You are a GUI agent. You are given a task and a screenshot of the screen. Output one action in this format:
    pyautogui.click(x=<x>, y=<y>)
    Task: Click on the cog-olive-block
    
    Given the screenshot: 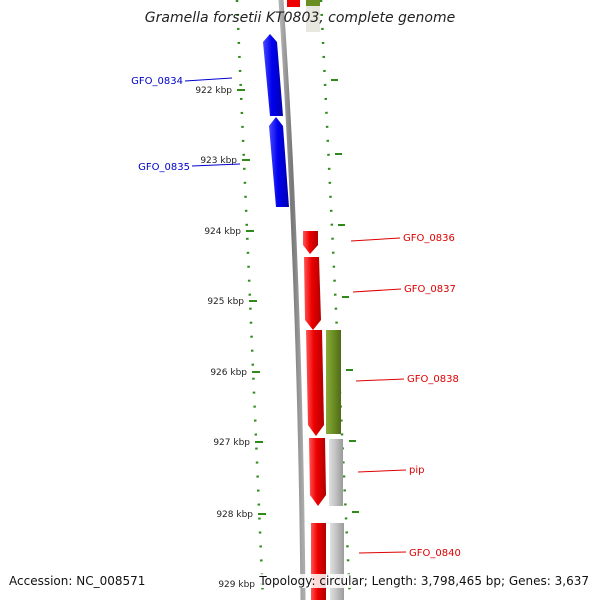 What is the action you would take?
    pyautogui.click(x=333, y=382)
    